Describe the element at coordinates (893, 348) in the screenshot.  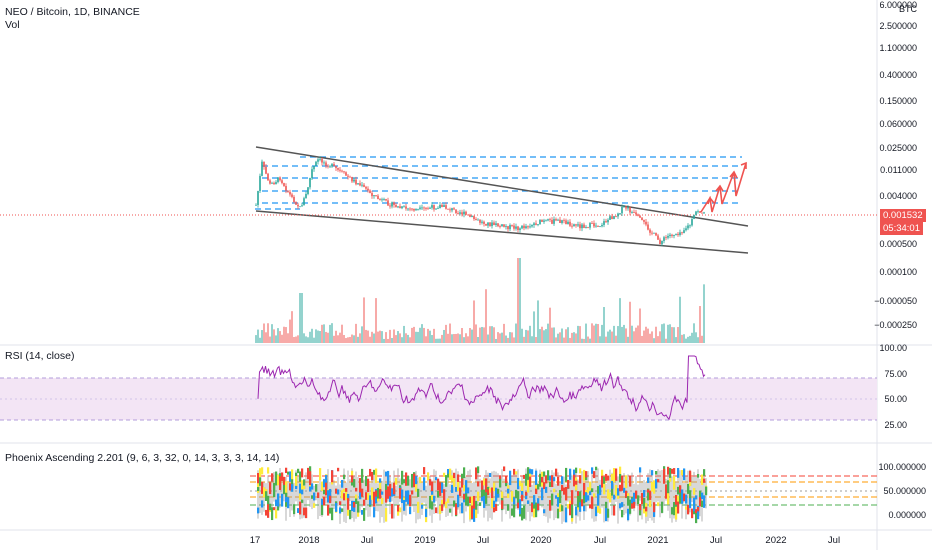
I see `rsi-tick-label: 100.00` at that location.